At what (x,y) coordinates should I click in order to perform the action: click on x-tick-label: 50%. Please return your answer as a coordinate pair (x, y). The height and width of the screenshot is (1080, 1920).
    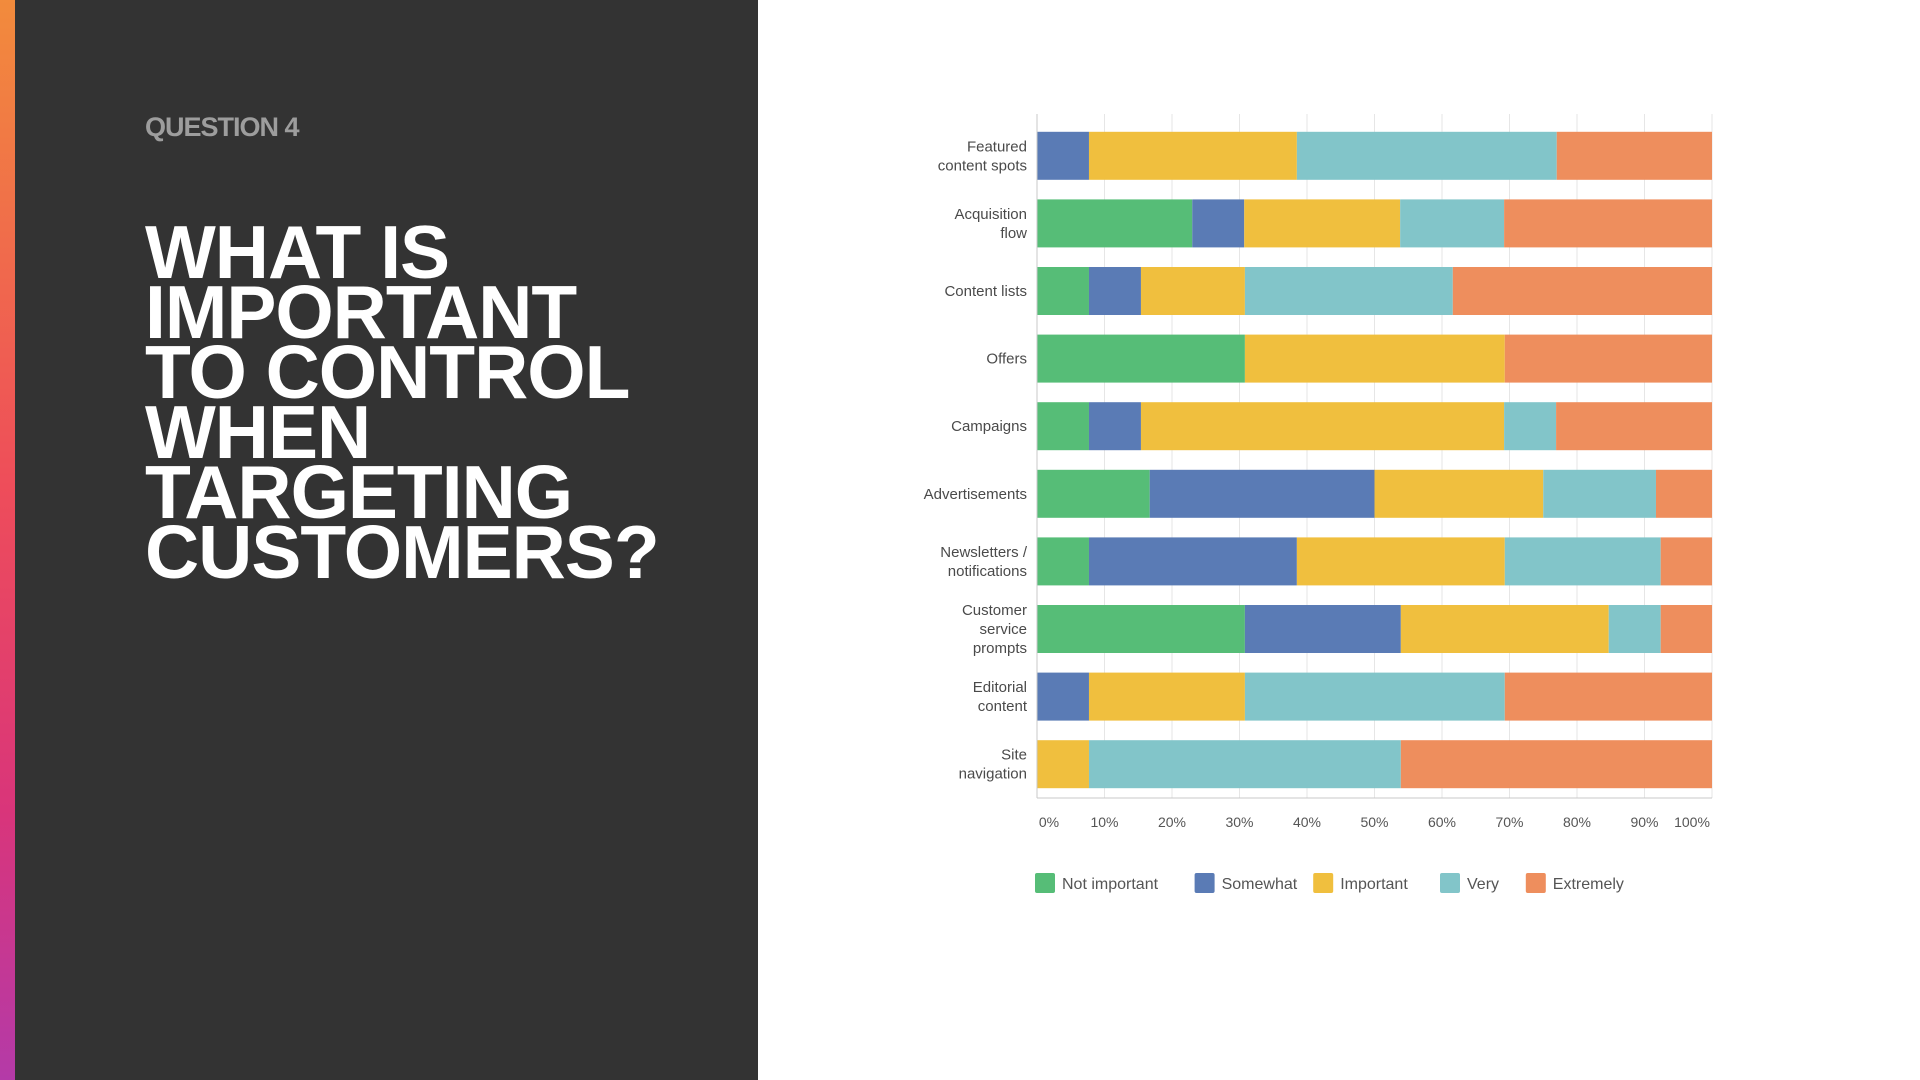
    Looking at the image, I should click on (1374, 822).